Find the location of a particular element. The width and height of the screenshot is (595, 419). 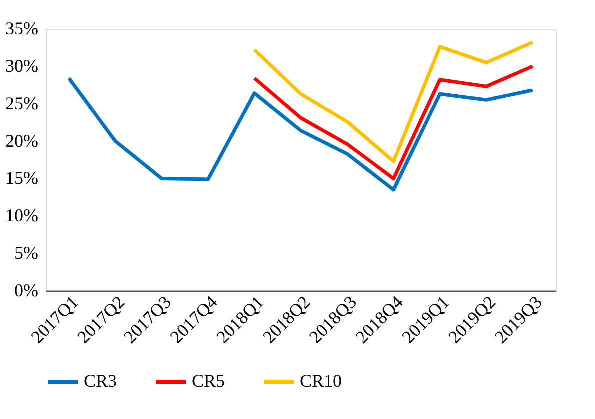

y-tick-label: 20% is located at coordinates (22, 140).